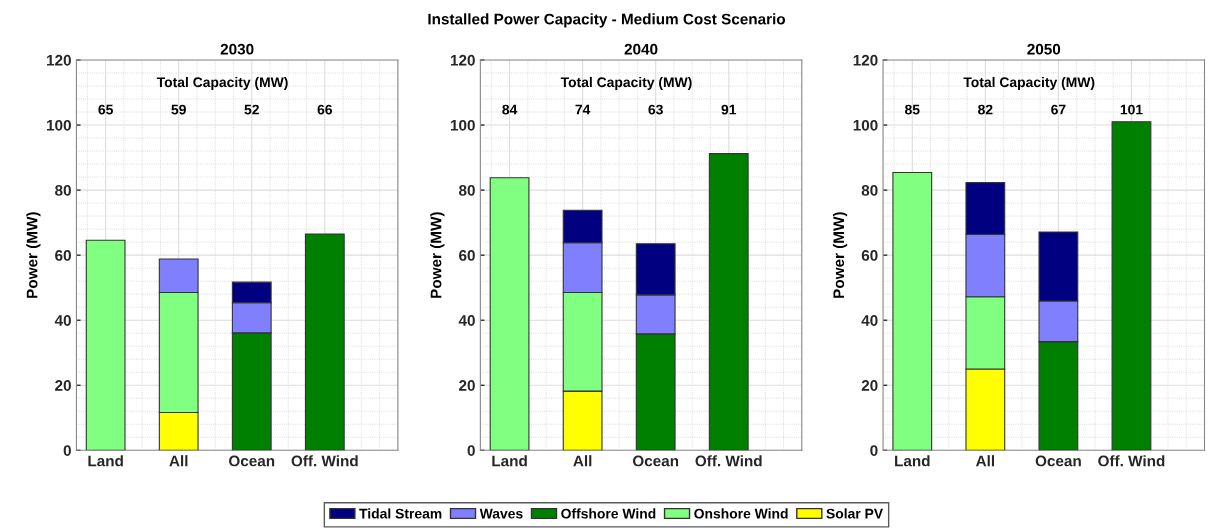 This screenshot has height=531, width=1213. I want to click on text: Installed Power Capacity - Medium Cost Scenario, so click(607, 20).